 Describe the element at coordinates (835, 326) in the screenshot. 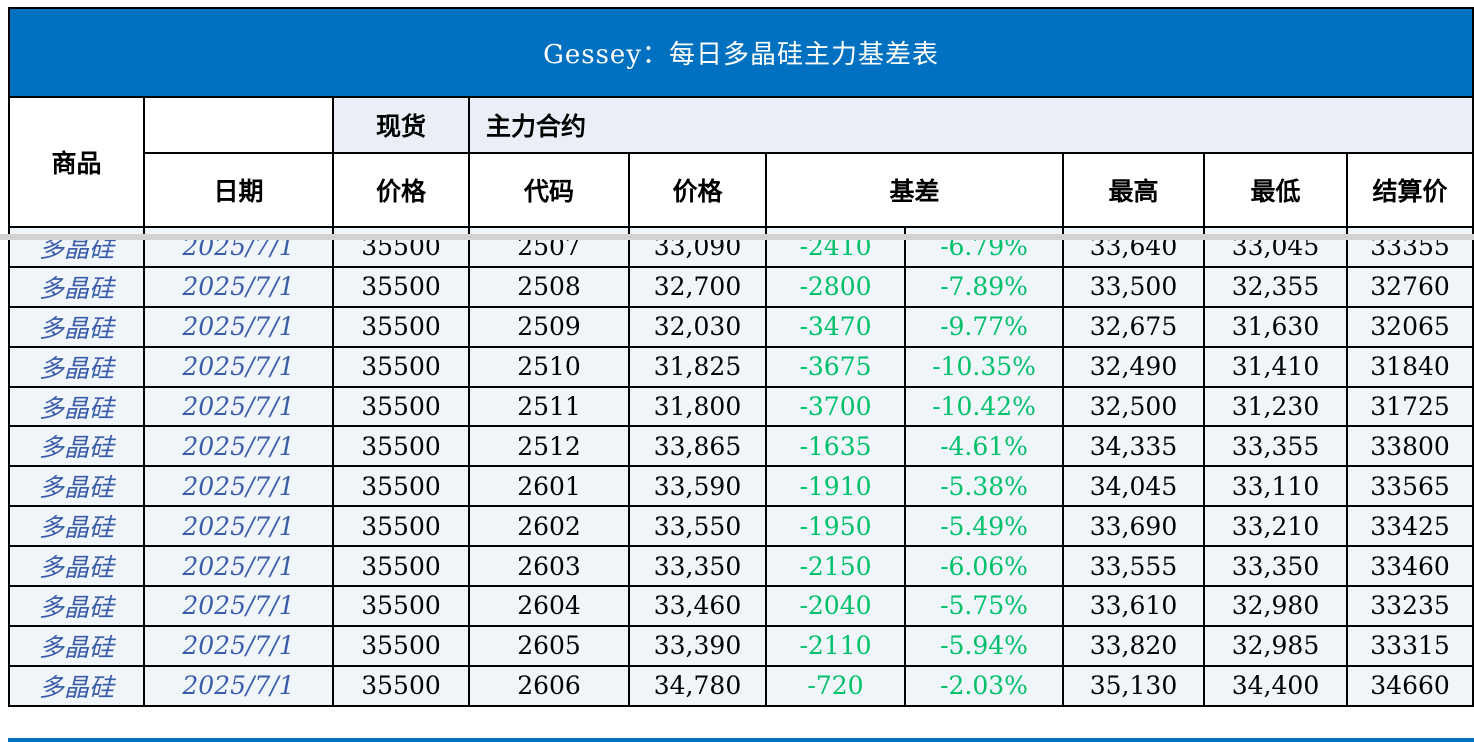

I see `cell-basis: -3470` at that location.